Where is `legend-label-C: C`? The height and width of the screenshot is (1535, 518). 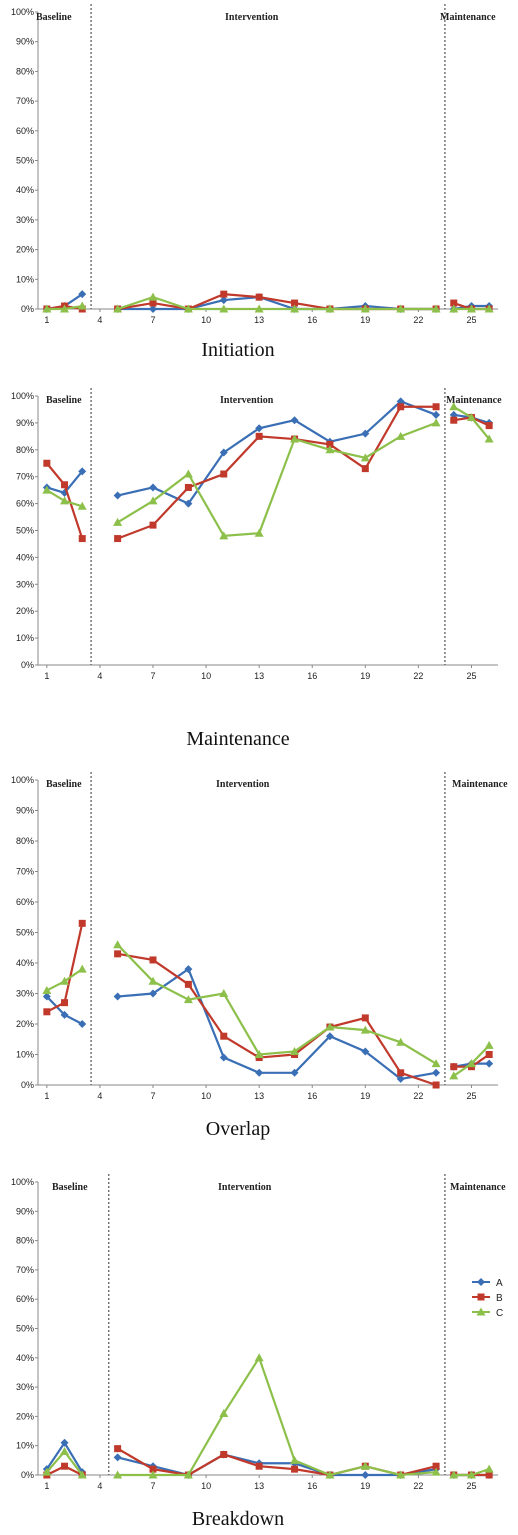
legend-label-C: C is located at coordinates (499, 1313).